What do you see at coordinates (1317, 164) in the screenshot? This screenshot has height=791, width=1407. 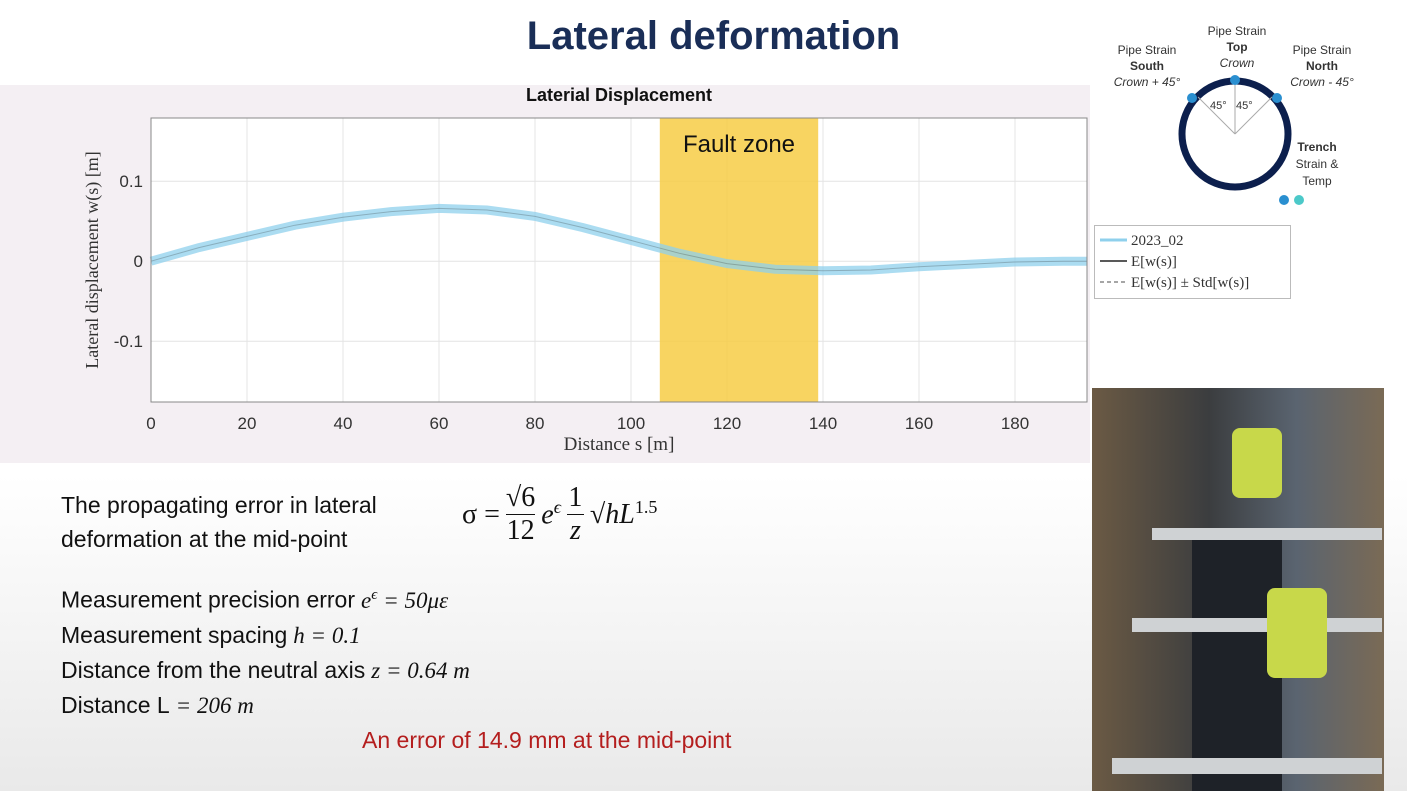 I see `lbl: Strain &` at bounding box center [1317, 164].